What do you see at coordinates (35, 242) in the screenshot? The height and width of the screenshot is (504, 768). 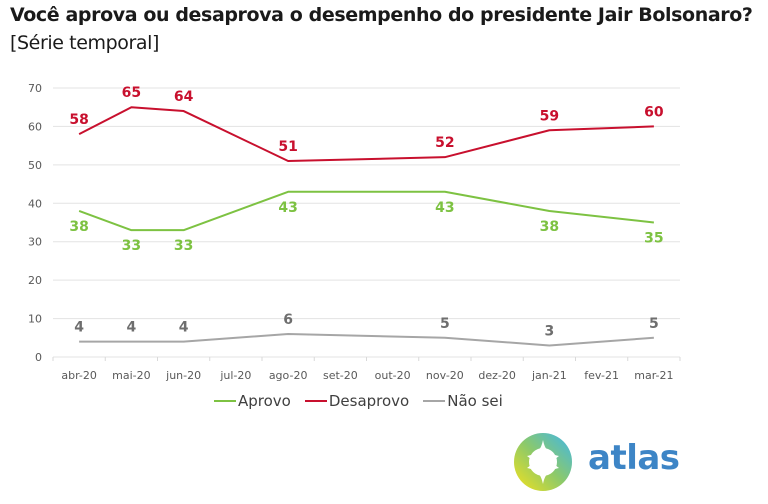 I see `y-tick-label: 30` at bounding box center [35, 242].